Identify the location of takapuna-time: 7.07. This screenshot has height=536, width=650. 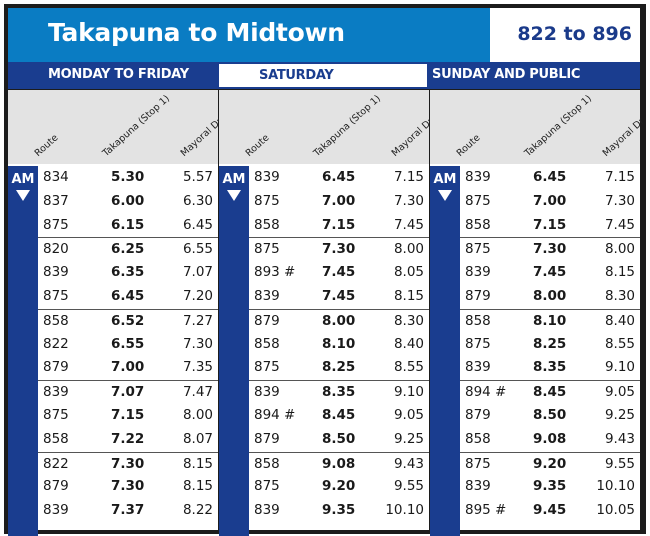
(128, 392).